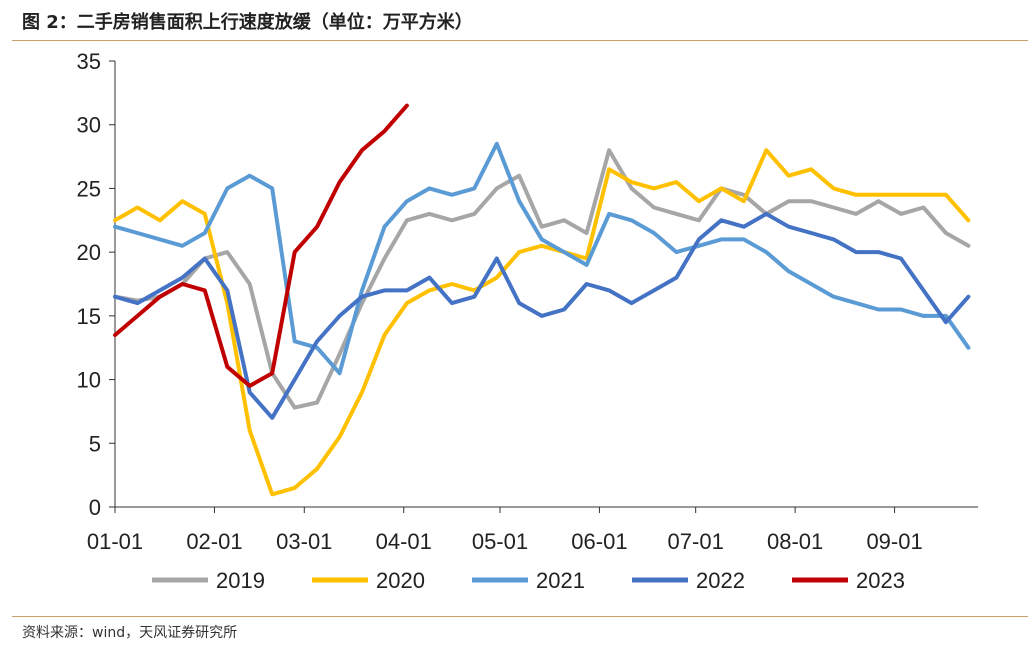 This screenshot has height=647, width=1035. What do you see at coordinates (696, 541) in the screenshot?
I see `x-tick-label: 07-01` at bounding box center [696, 541].